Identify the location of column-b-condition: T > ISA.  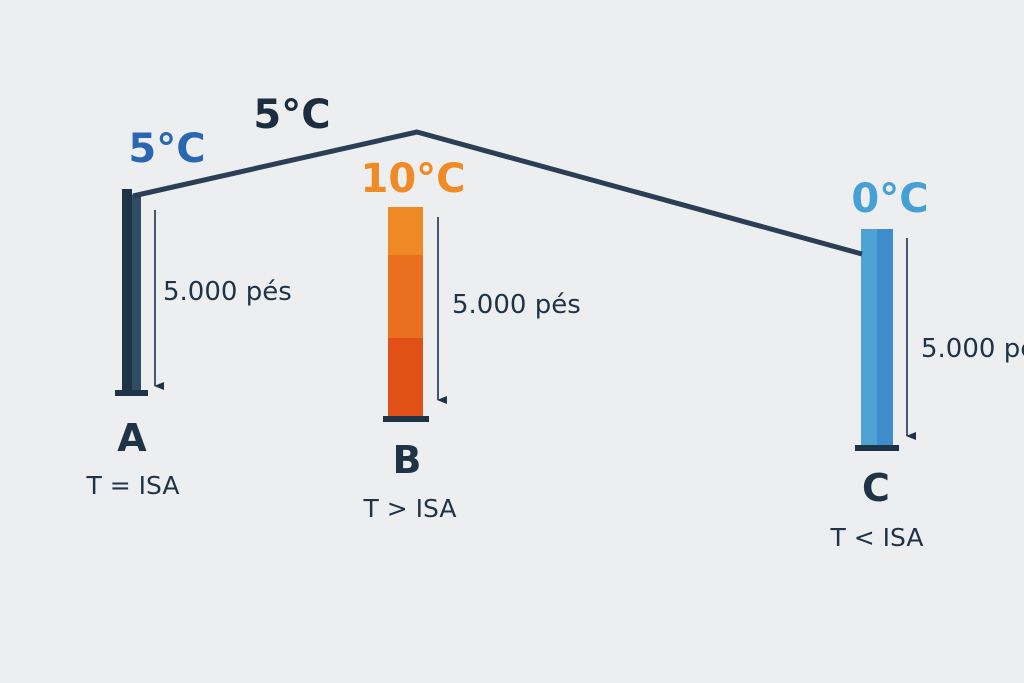
(410, 508).